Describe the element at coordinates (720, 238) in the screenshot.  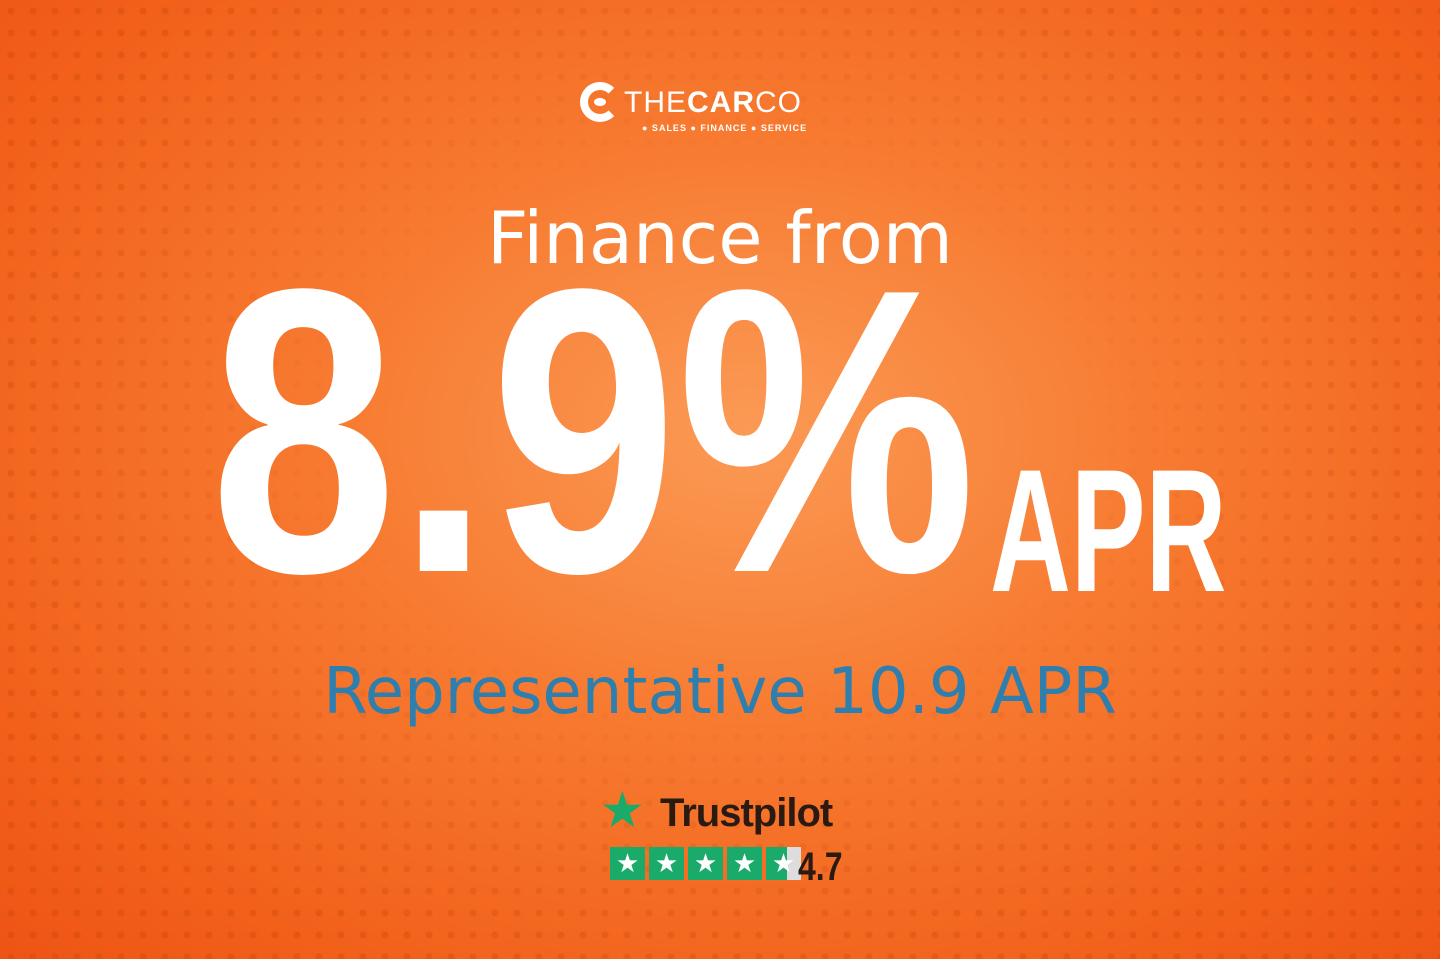
I see `headline: Finance from` at that location.